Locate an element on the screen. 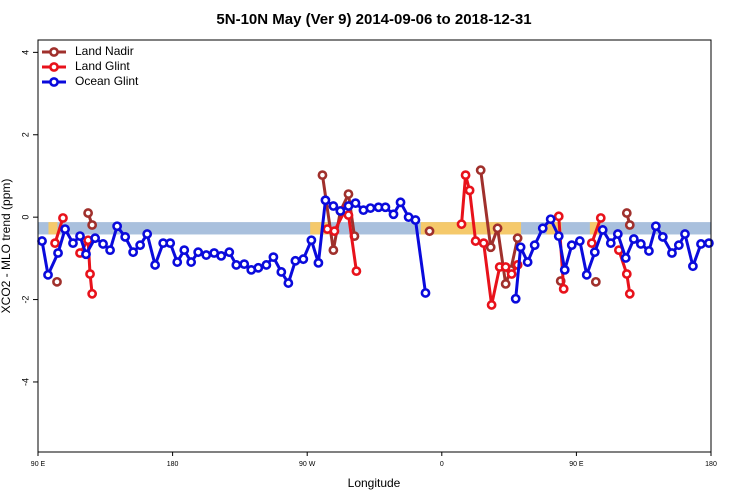 The height and width of the screenshot is (500, 750). legend-label: Ocean Glint is located at coordinates (107, 81).